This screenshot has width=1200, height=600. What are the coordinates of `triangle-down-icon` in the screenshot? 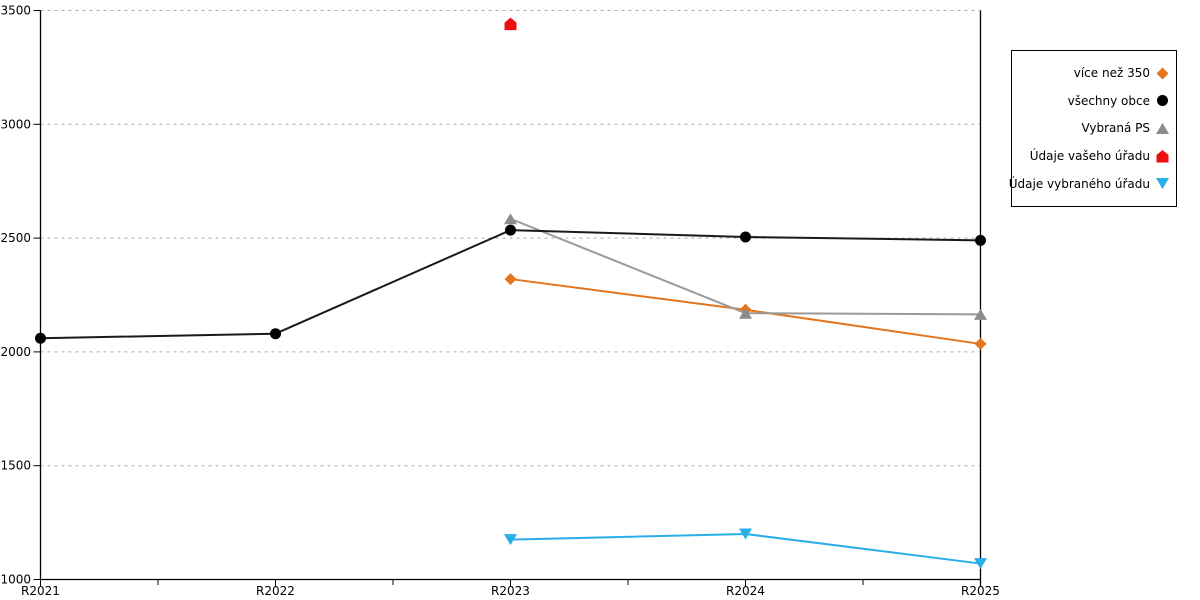 It's located at (1162, 184).